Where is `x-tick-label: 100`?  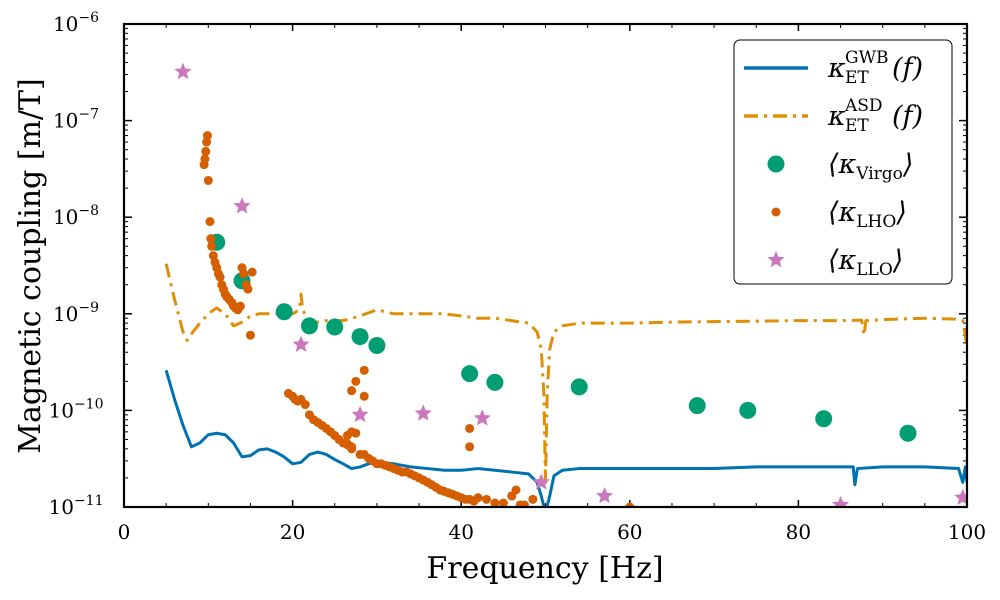 x-tick-label: 100 is located at coordinates (967, 532).